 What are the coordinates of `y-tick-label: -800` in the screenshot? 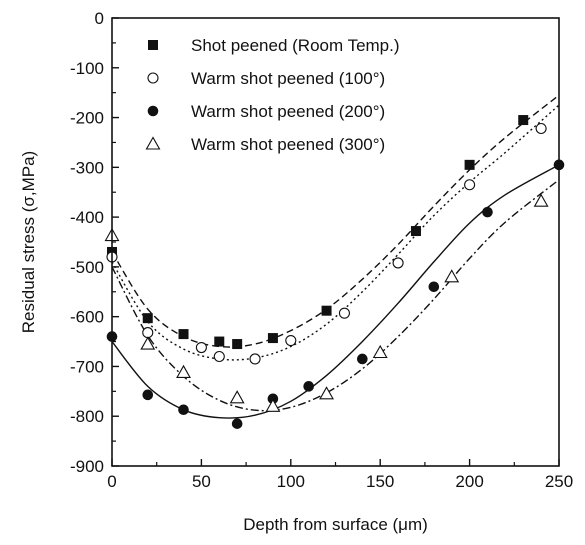 It's located at (87, 416).